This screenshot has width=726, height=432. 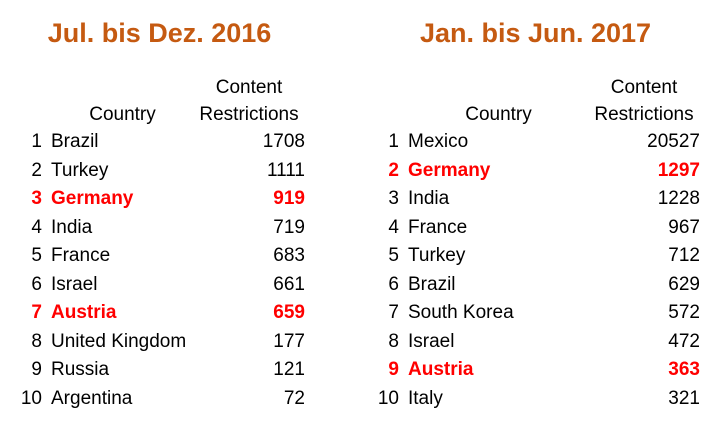 I want to click on table-row: 5 Turkey 712, so click(x=535, y=256).